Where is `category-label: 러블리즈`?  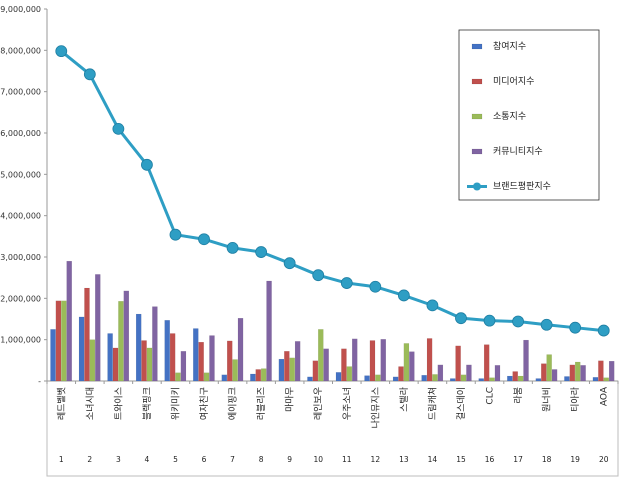 category-label: 러블리즈 is located at coordinates (261, 403).